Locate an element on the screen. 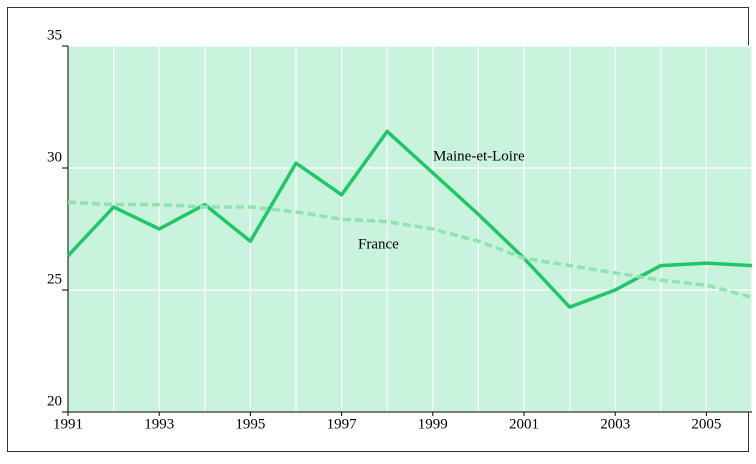  x-tick-label: 1999 is located at coordinates (433, 424).